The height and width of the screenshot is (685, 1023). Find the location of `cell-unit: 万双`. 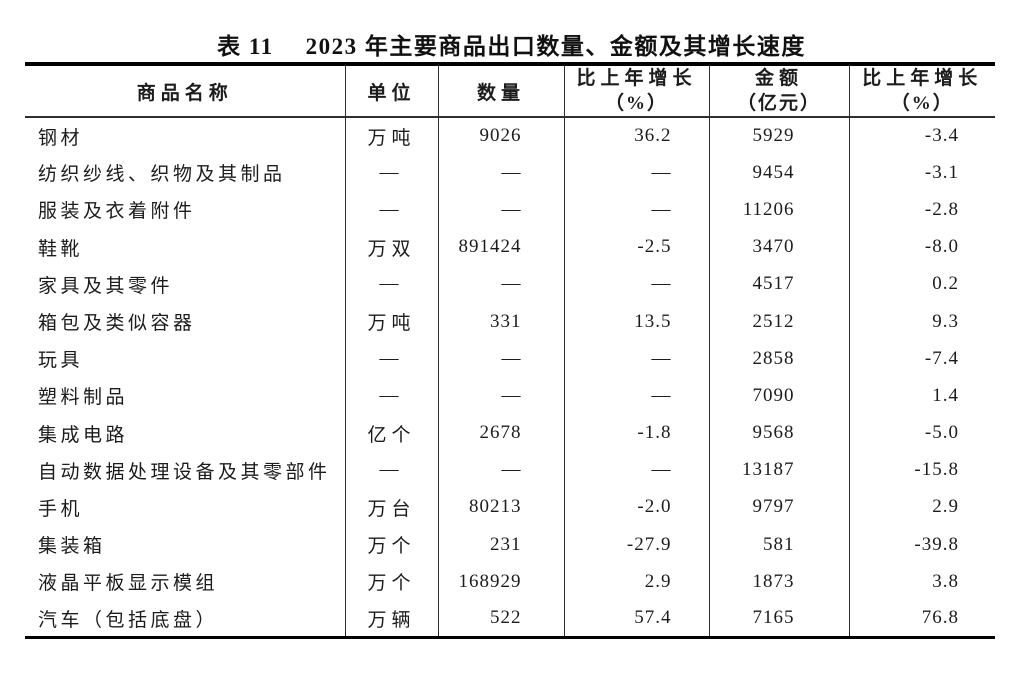

cell-unit: 万双 is located at coordinates (391, 247).